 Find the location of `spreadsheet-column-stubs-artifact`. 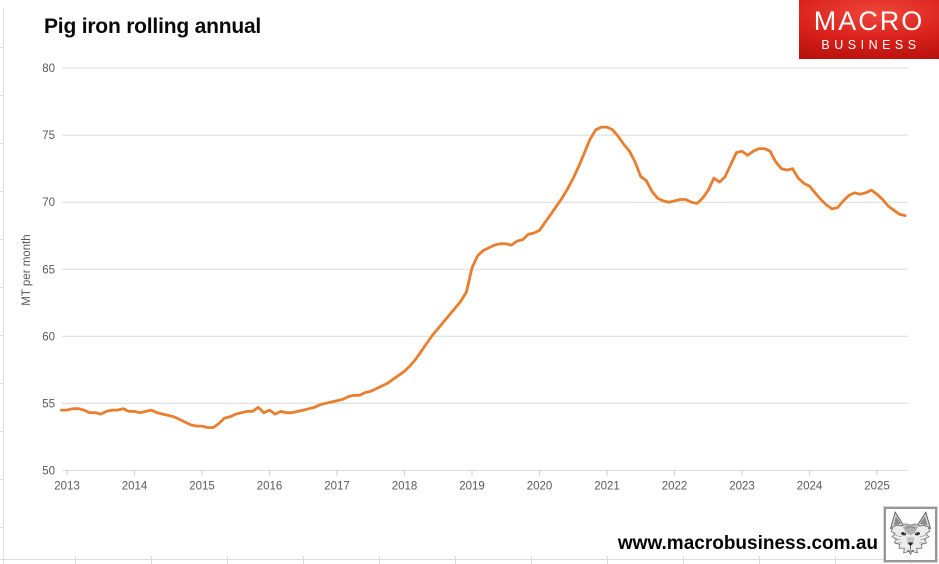

spreadsheet-column-stubs-artifact is located at coordinates (469, 560).